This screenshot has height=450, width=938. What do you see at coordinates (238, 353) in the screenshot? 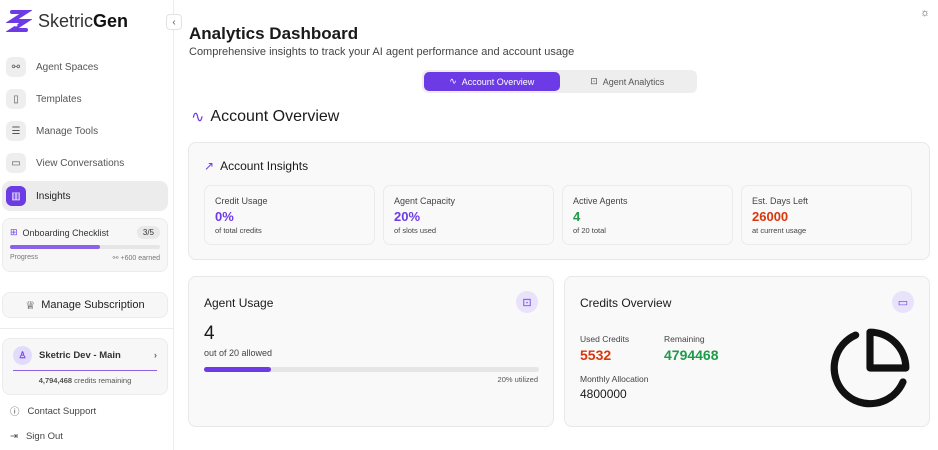
I see `agent-usage-sub: out of 20 allowed` at bounding box center [238, 353].